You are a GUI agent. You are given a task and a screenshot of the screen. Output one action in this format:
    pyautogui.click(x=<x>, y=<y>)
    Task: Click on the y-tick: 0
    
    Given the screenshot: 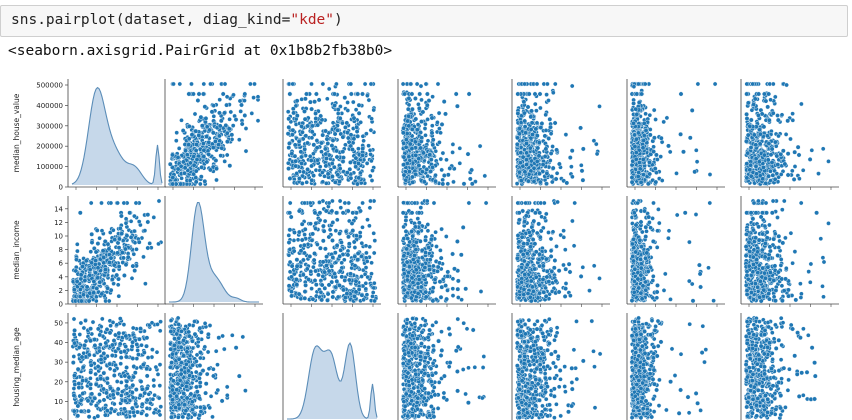 What is the action you would take?
    pyautogui.click(x=63, y=188)
    